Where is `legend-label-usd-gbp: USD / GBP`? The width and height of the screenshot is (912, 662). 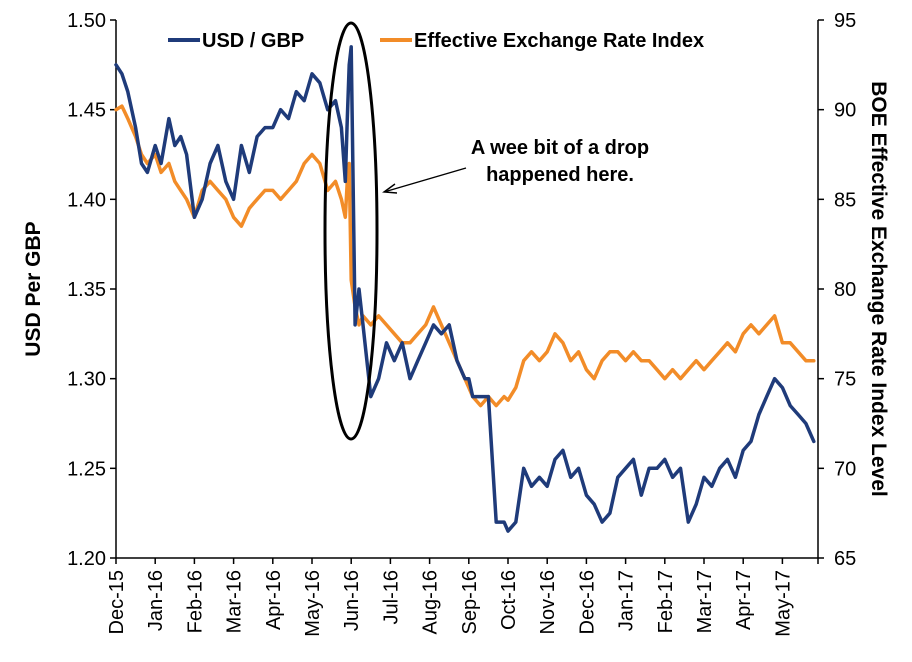
legend-label-usd-gbp: USD / GBP is located at coordinates (253, 41).